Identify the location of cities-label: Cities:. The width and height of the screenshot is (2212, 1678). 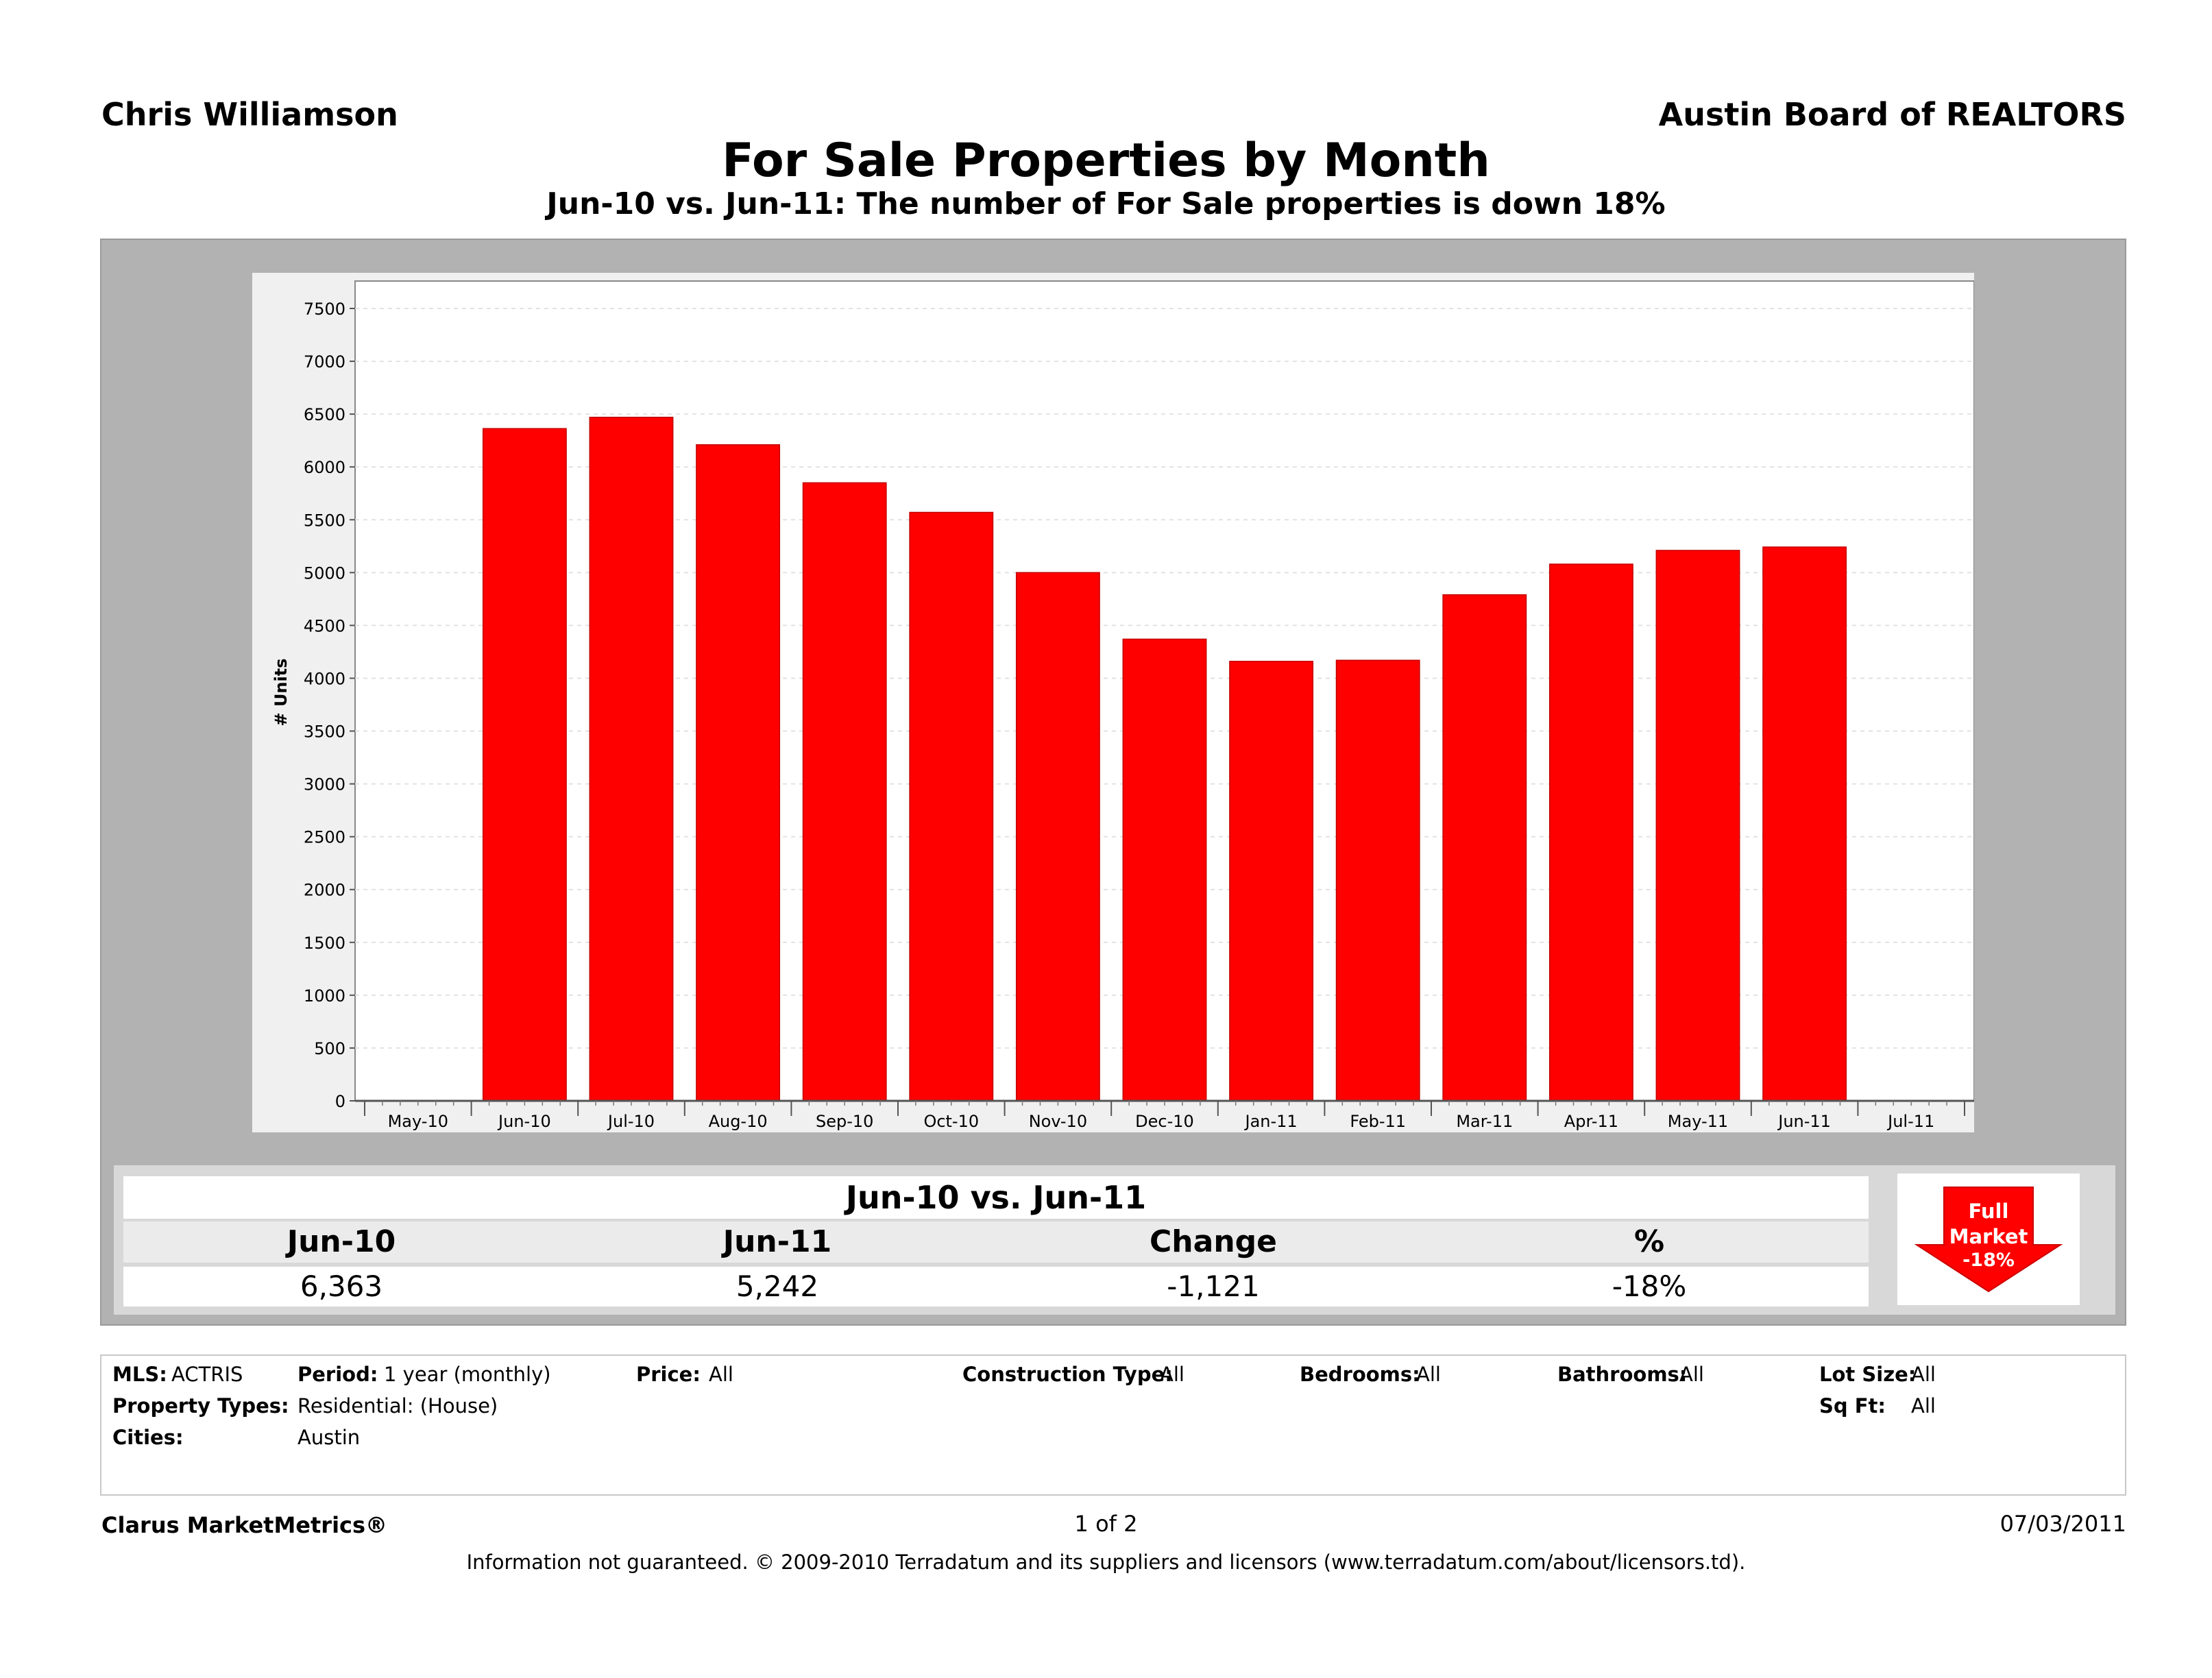
(148, 1437).